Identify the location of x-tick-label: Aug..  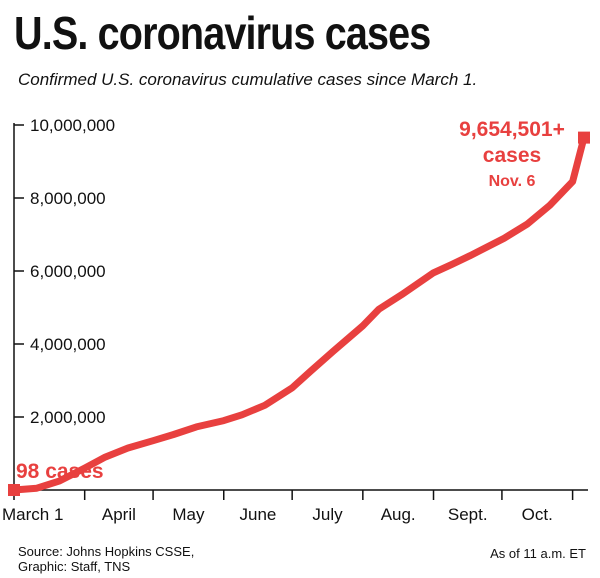
(398, 514).